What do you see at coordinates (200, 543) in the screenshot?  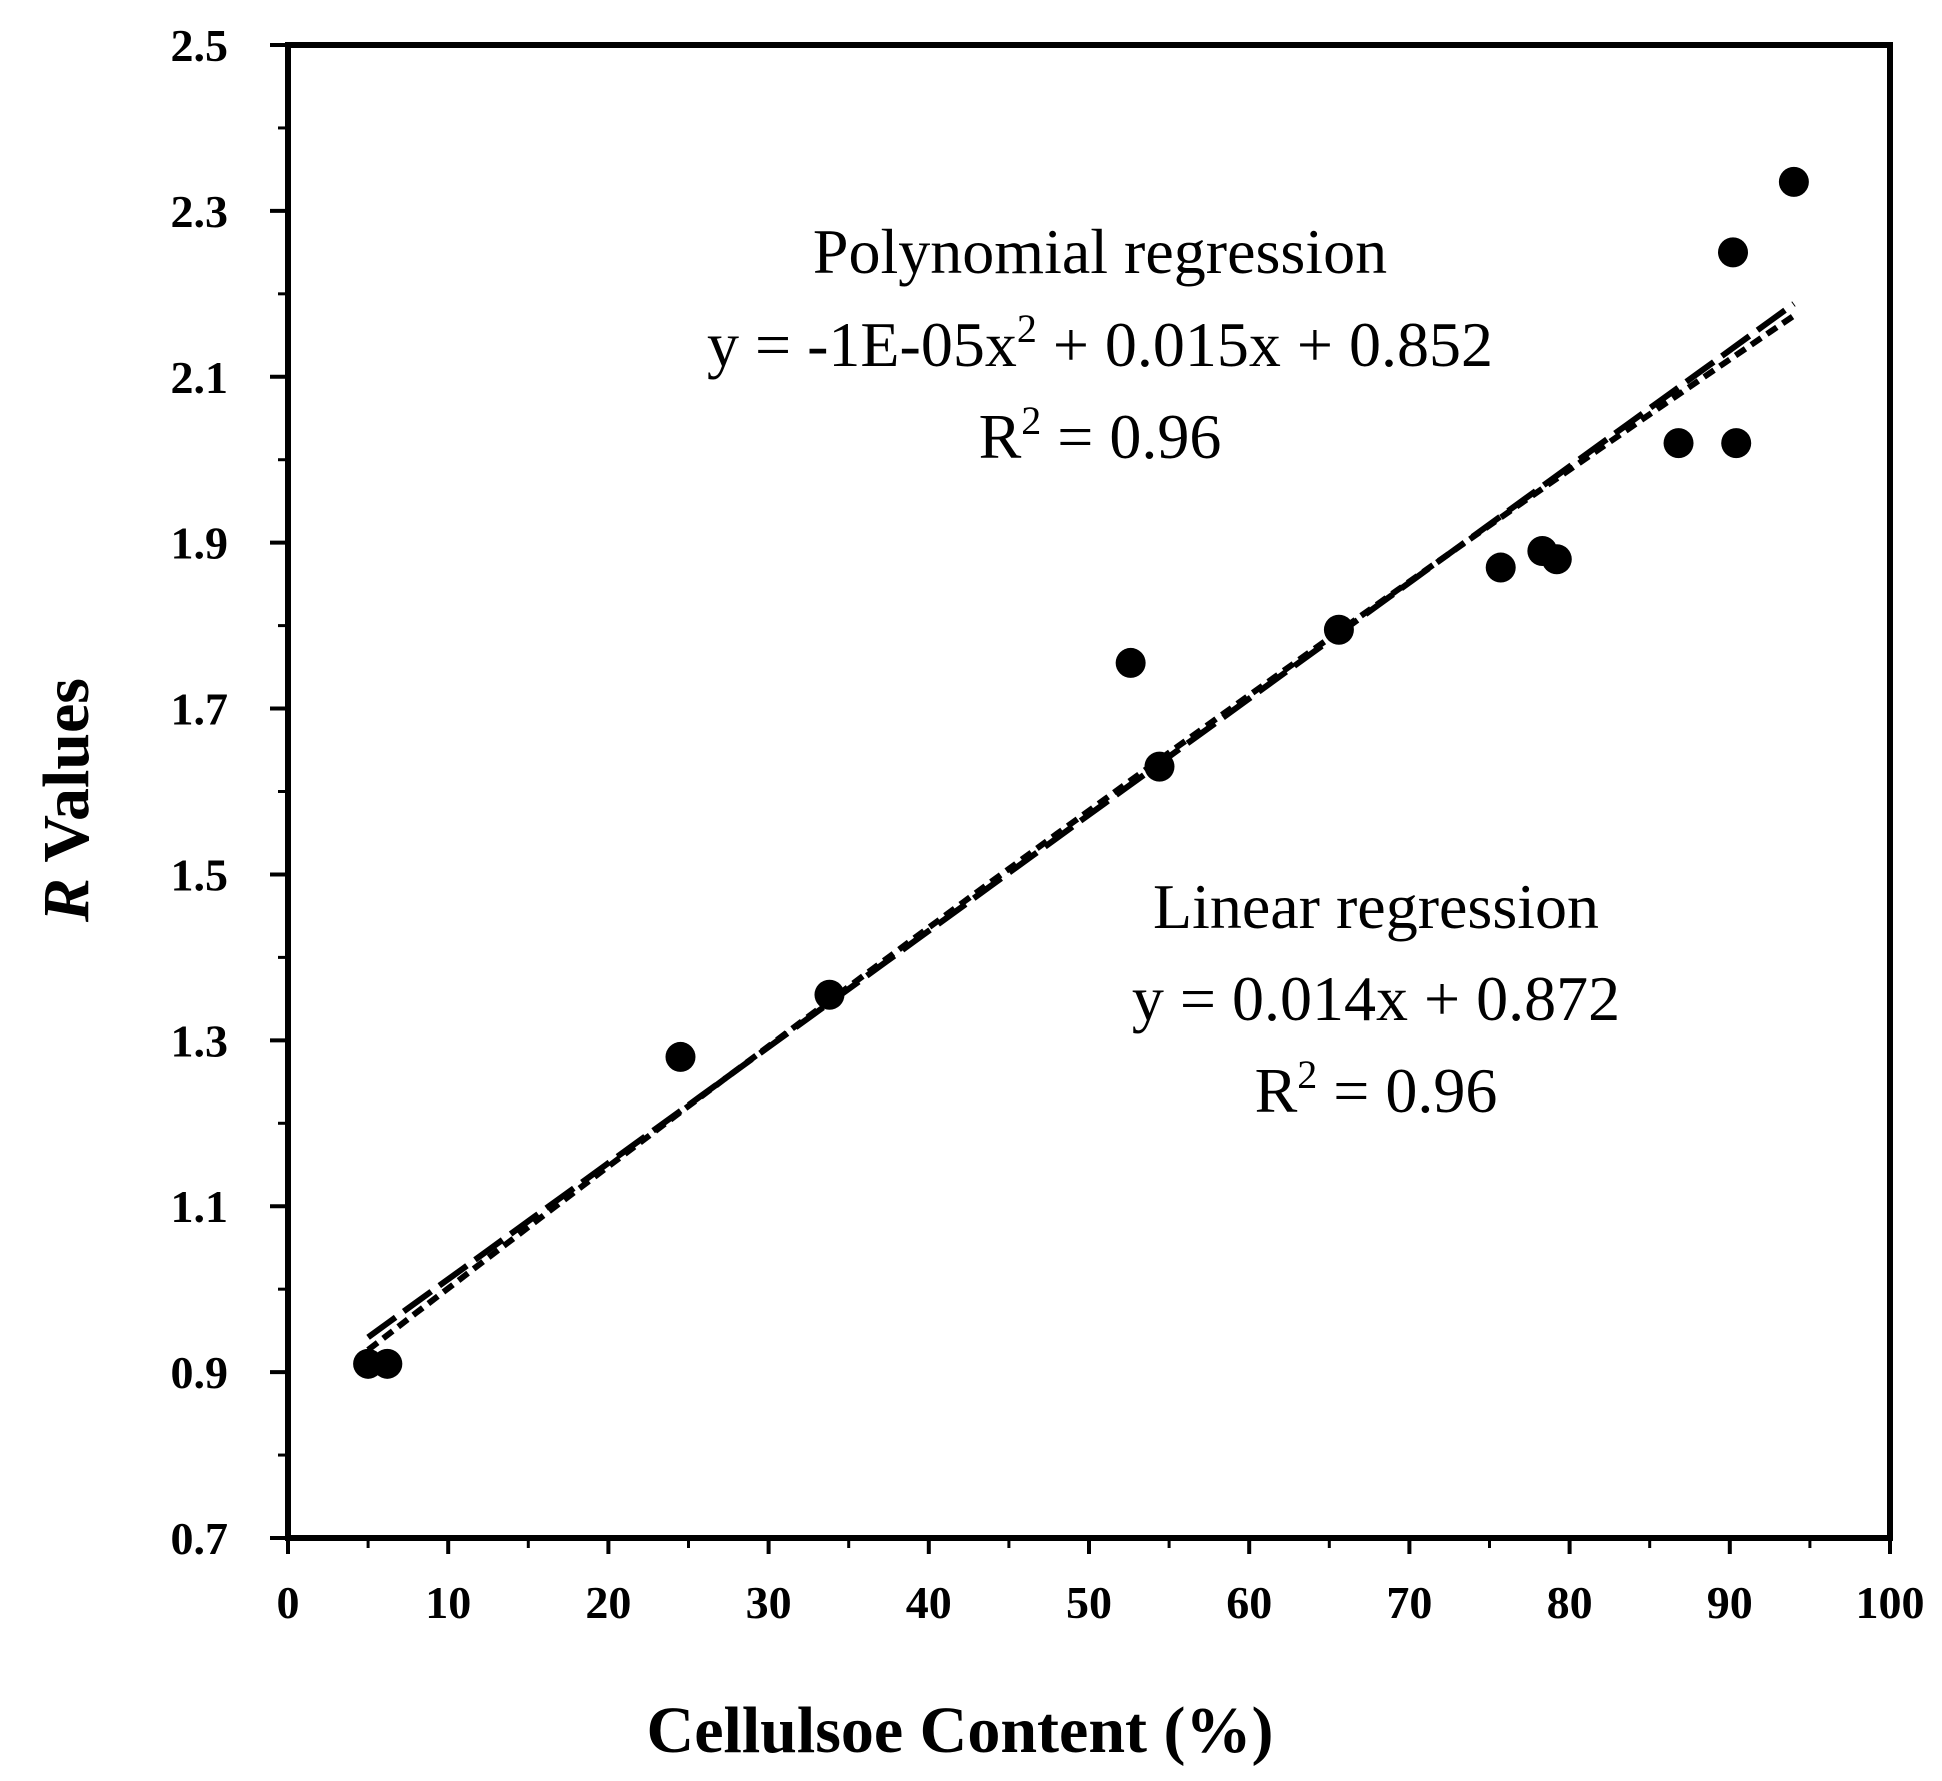 I see `y-tick-label: 1.9` at bounding box center [200, 543].